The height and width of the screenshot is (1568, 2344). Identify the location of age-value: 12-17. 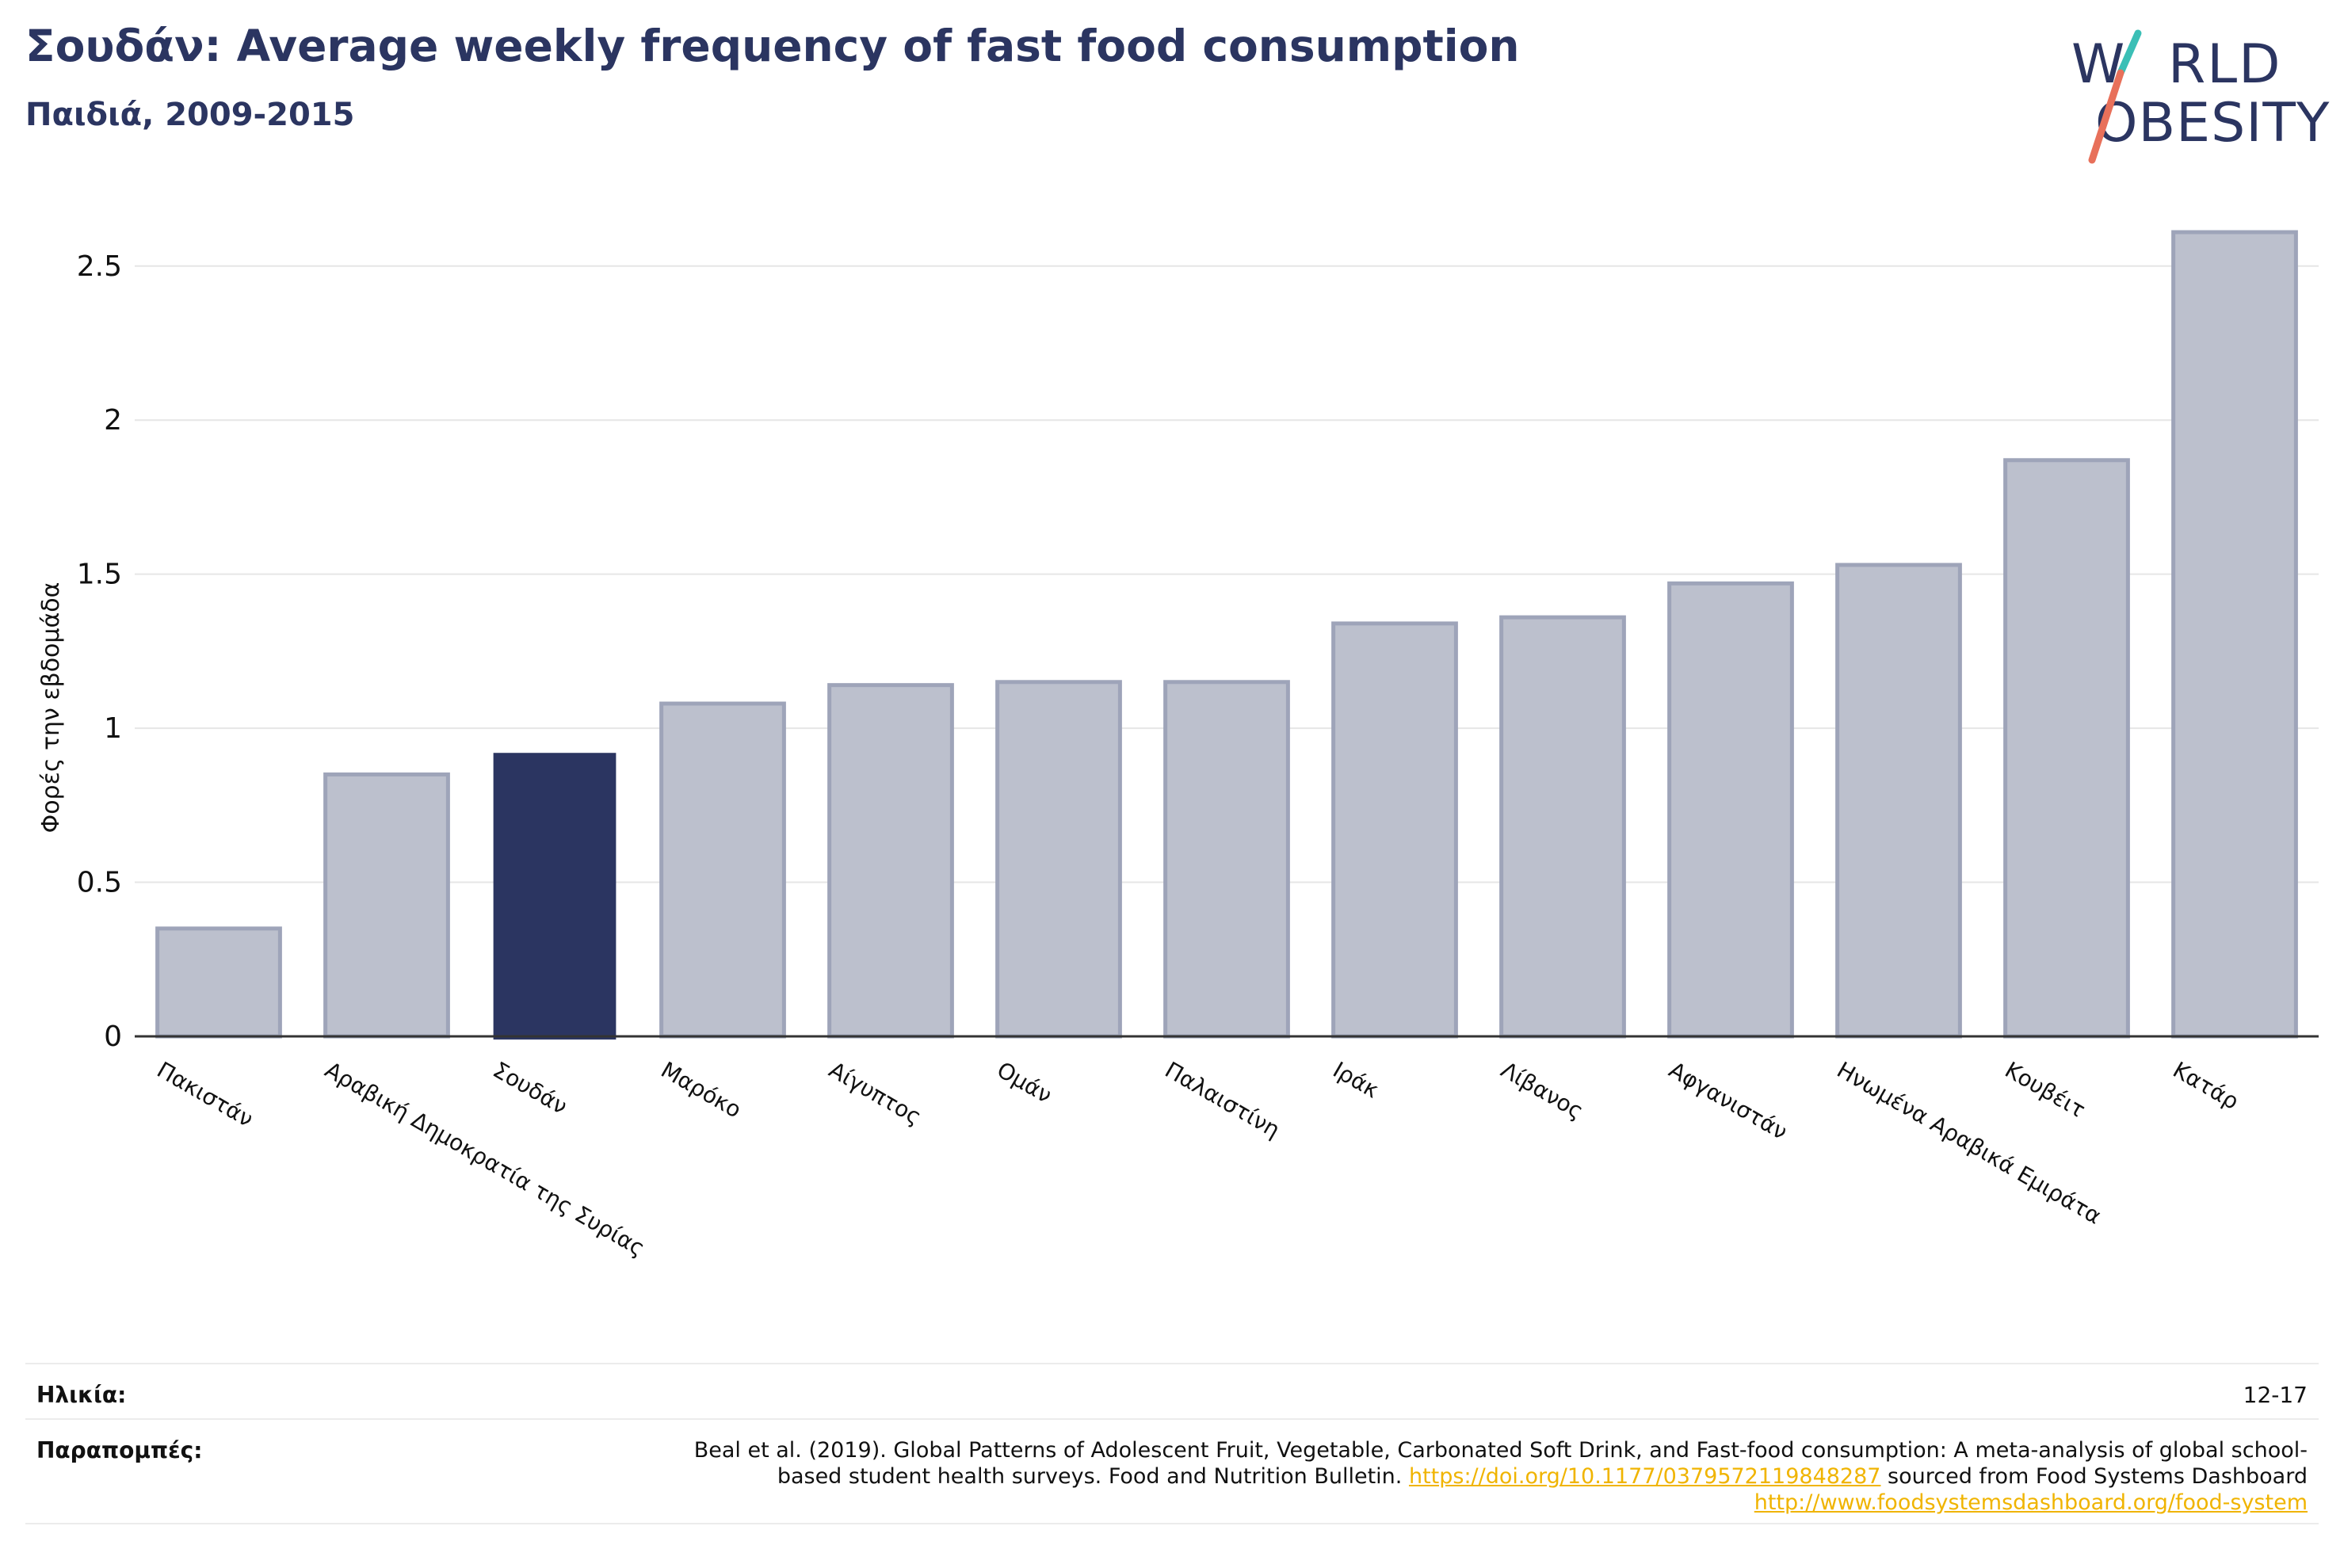
(2275, 1395).